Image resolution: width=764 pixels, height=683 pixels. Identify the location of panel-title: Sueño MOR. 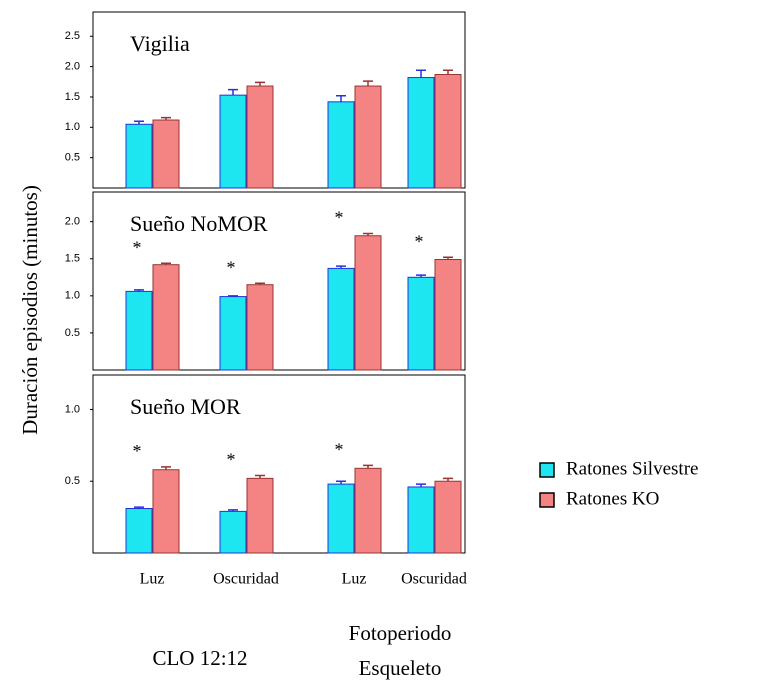
(185, 406).